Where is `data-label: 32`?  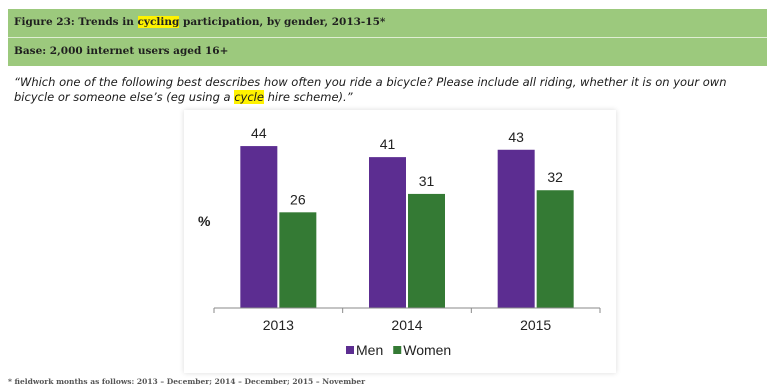 data-label: 32 is located at coordinates (555, 177).